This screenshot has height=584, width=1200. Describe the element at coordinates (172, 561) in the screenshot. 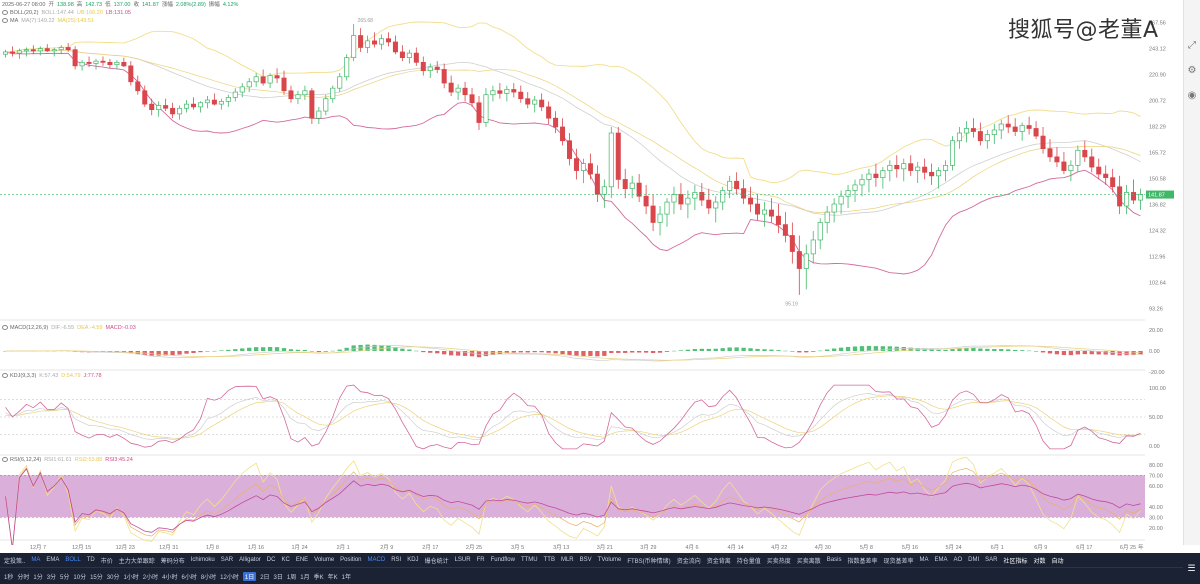

I see `indicator-option: 筹码分布` at that location.